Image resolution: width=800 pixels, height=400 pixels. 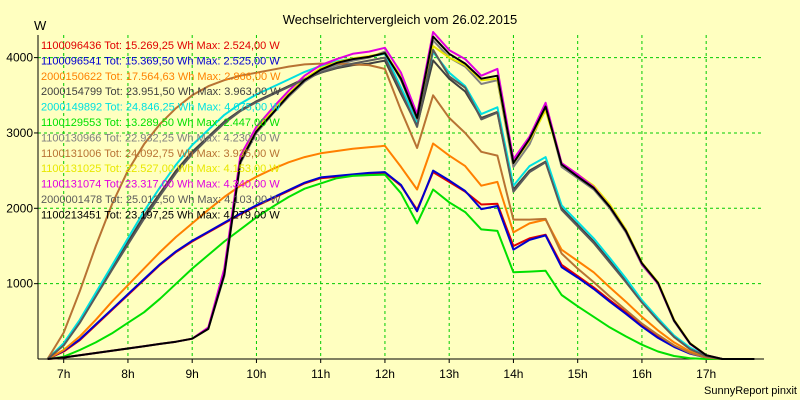 I want to click on footer-text: SunnyReport pinxit, so click(x=750, y=391).